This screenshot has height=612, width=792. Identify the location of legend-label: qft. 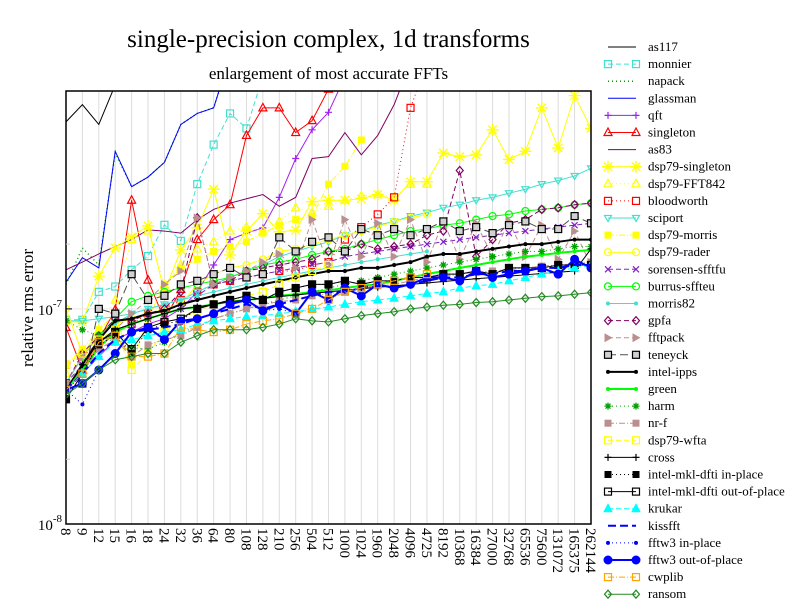
(655, 114).